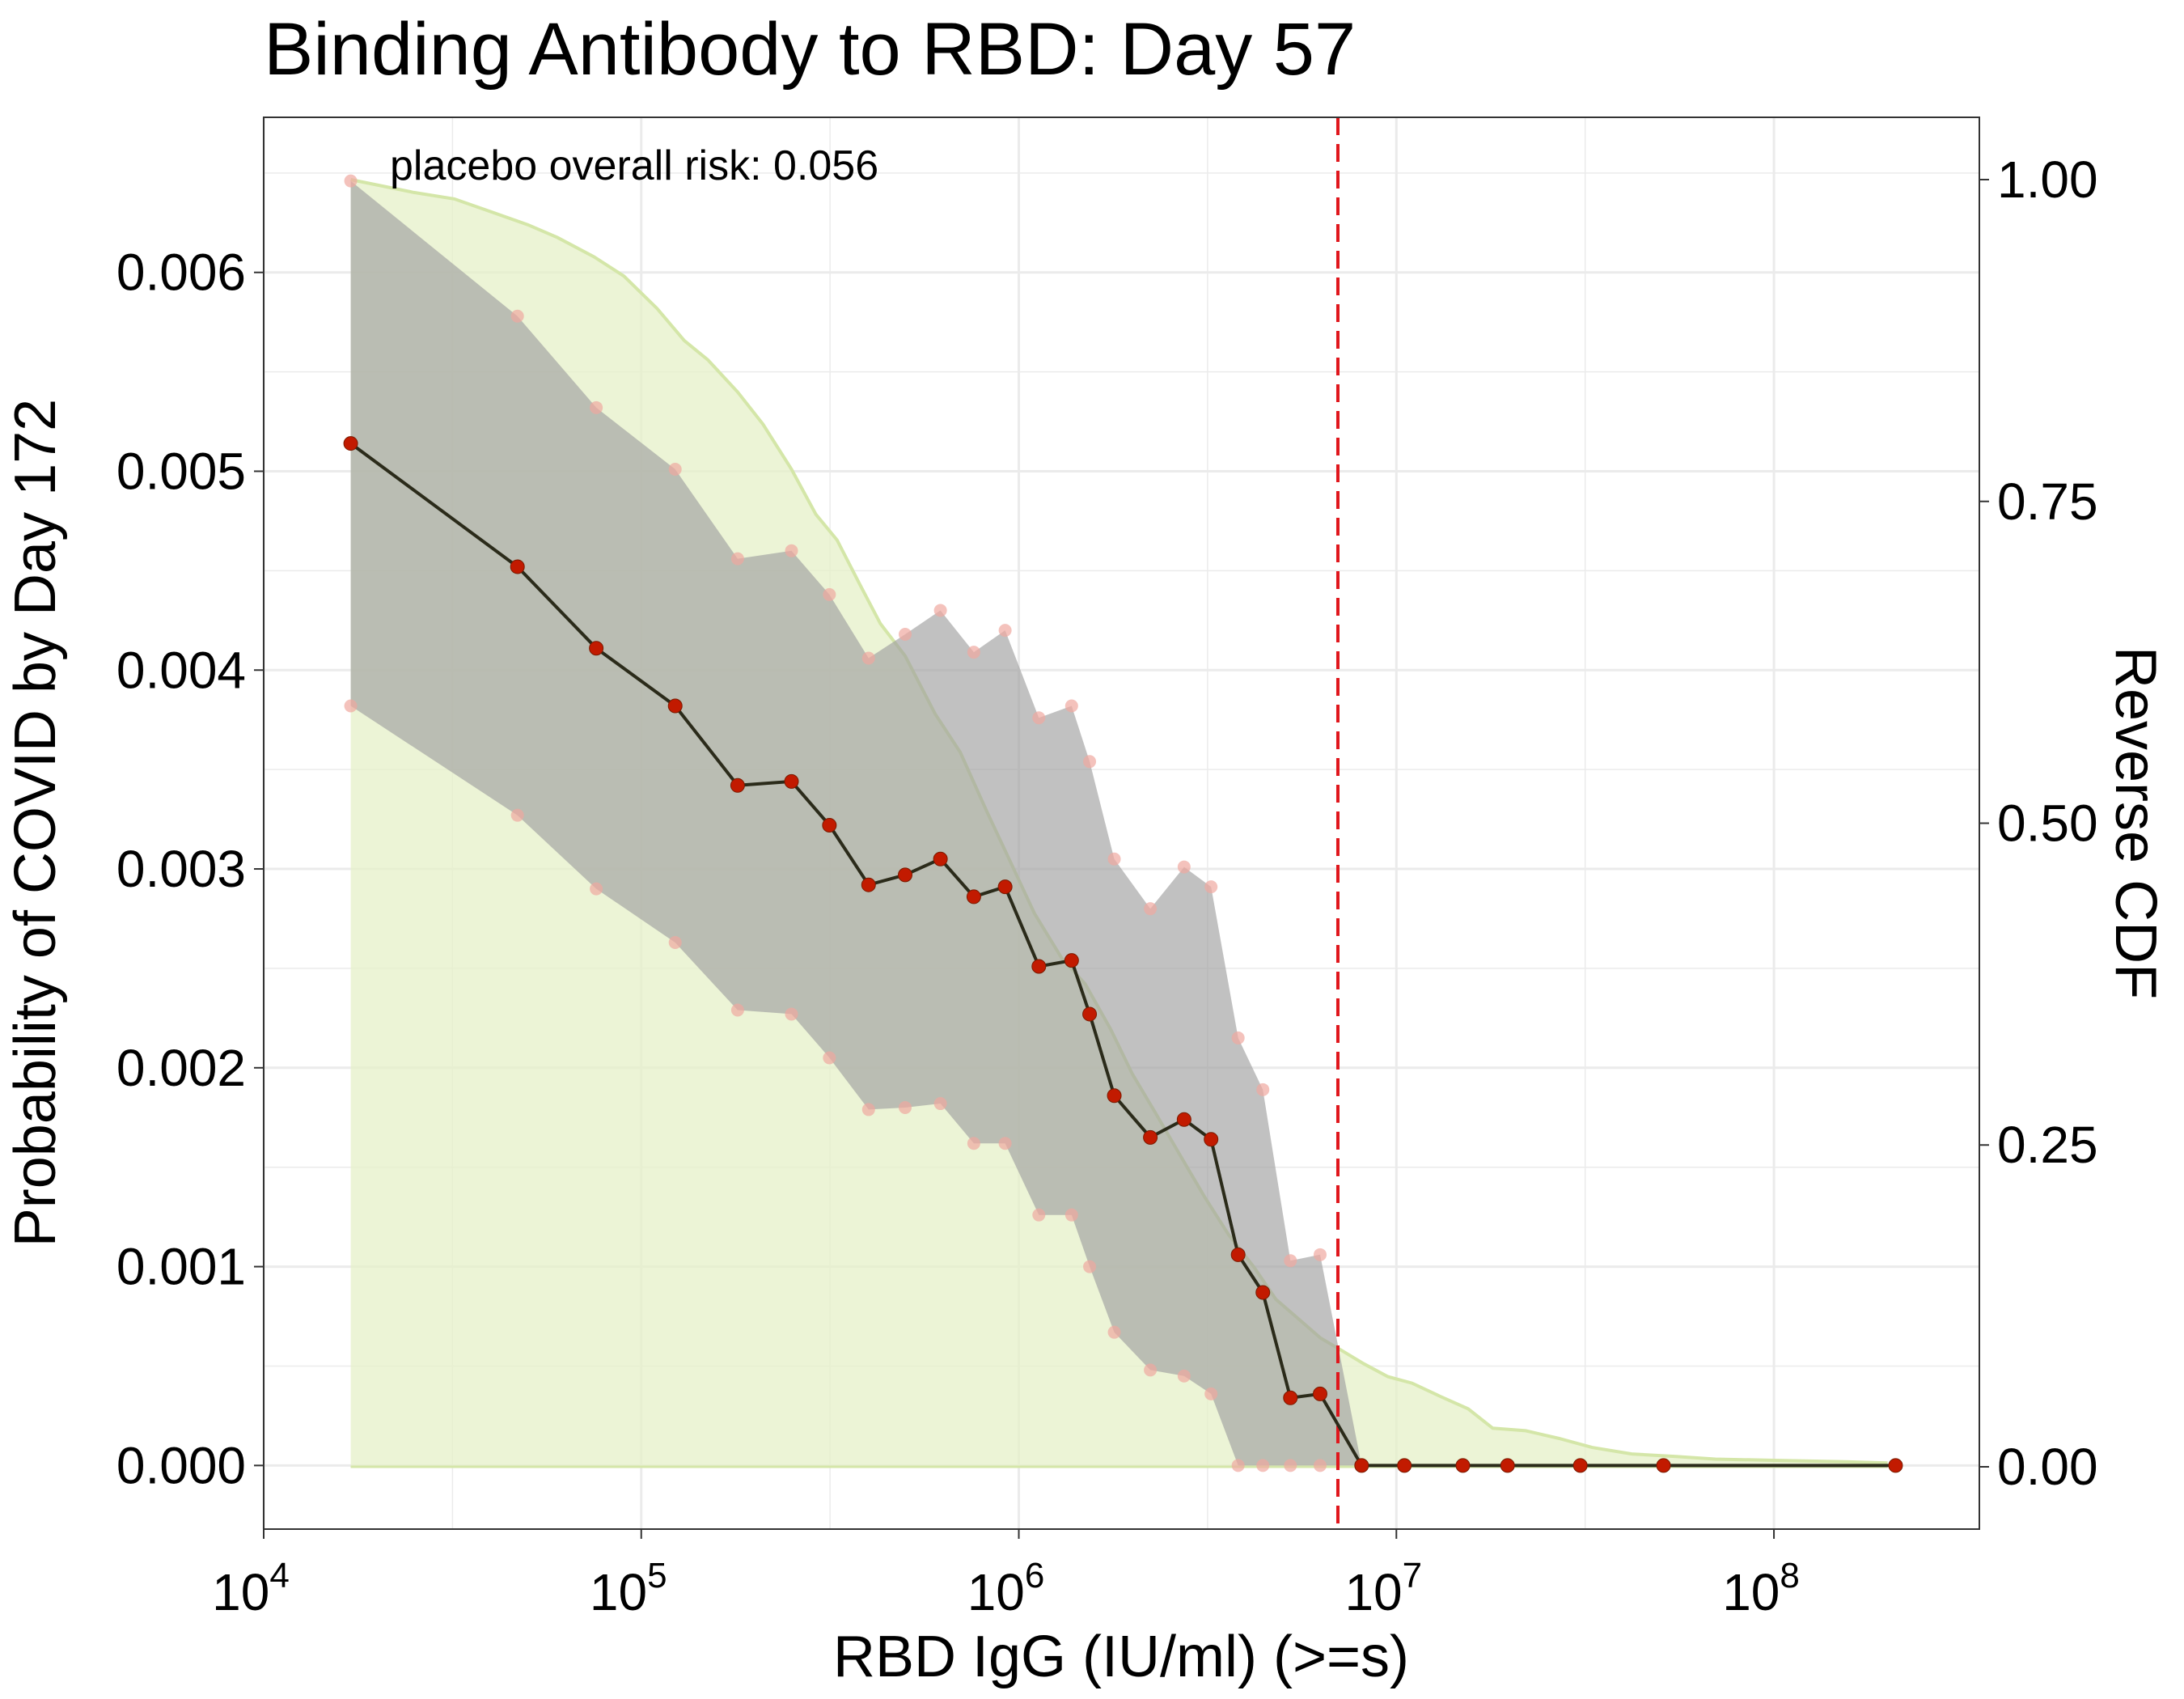 The height and width of the screenshot is (1699, 2184). What do you see at coordinates (628, 1588) in the screenshot?
I see `x-tick-label: 10⁵` at bounding box center [628, 1588].